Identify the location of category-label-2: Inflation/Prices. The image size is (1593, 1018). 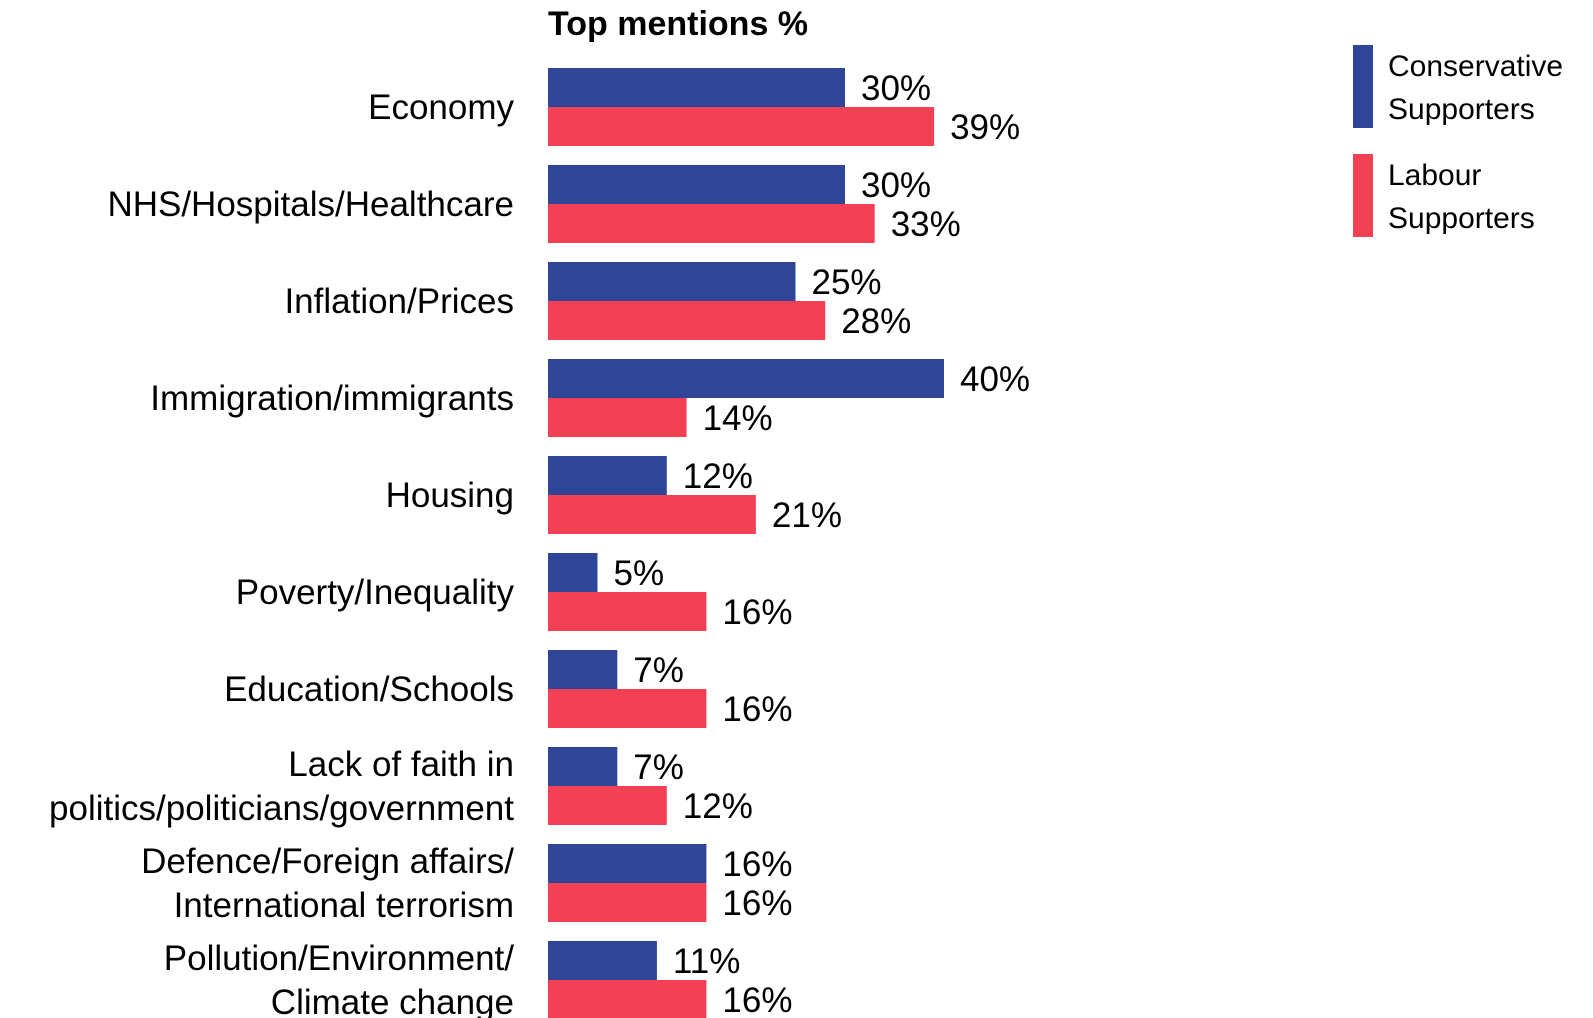
(399, 301).